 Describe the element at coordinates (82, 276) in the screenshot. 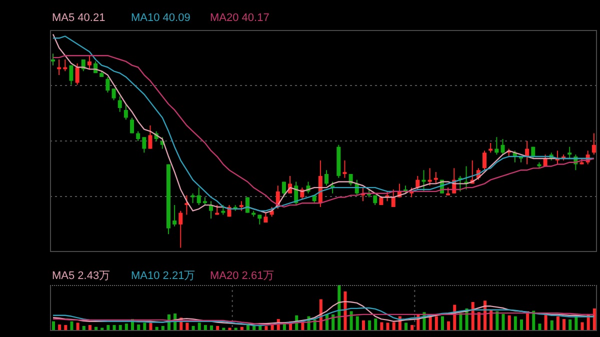

I see `text: MA5 2.43万` at that location.